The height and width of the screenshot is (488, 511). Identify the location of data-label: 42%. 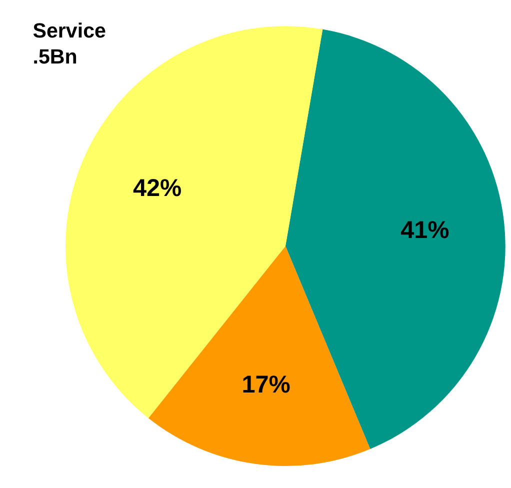
(157, 188).